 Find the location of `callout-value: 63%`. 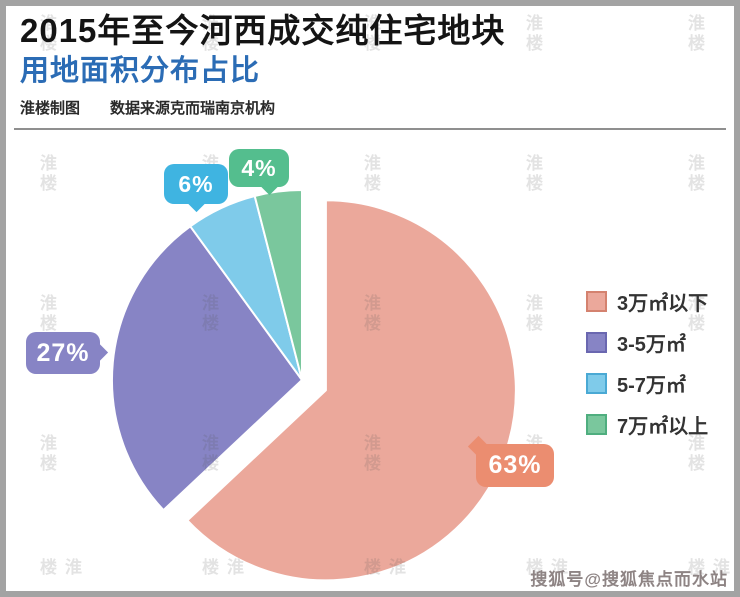

callout-value: 63% is located at coordinates (515, 465).